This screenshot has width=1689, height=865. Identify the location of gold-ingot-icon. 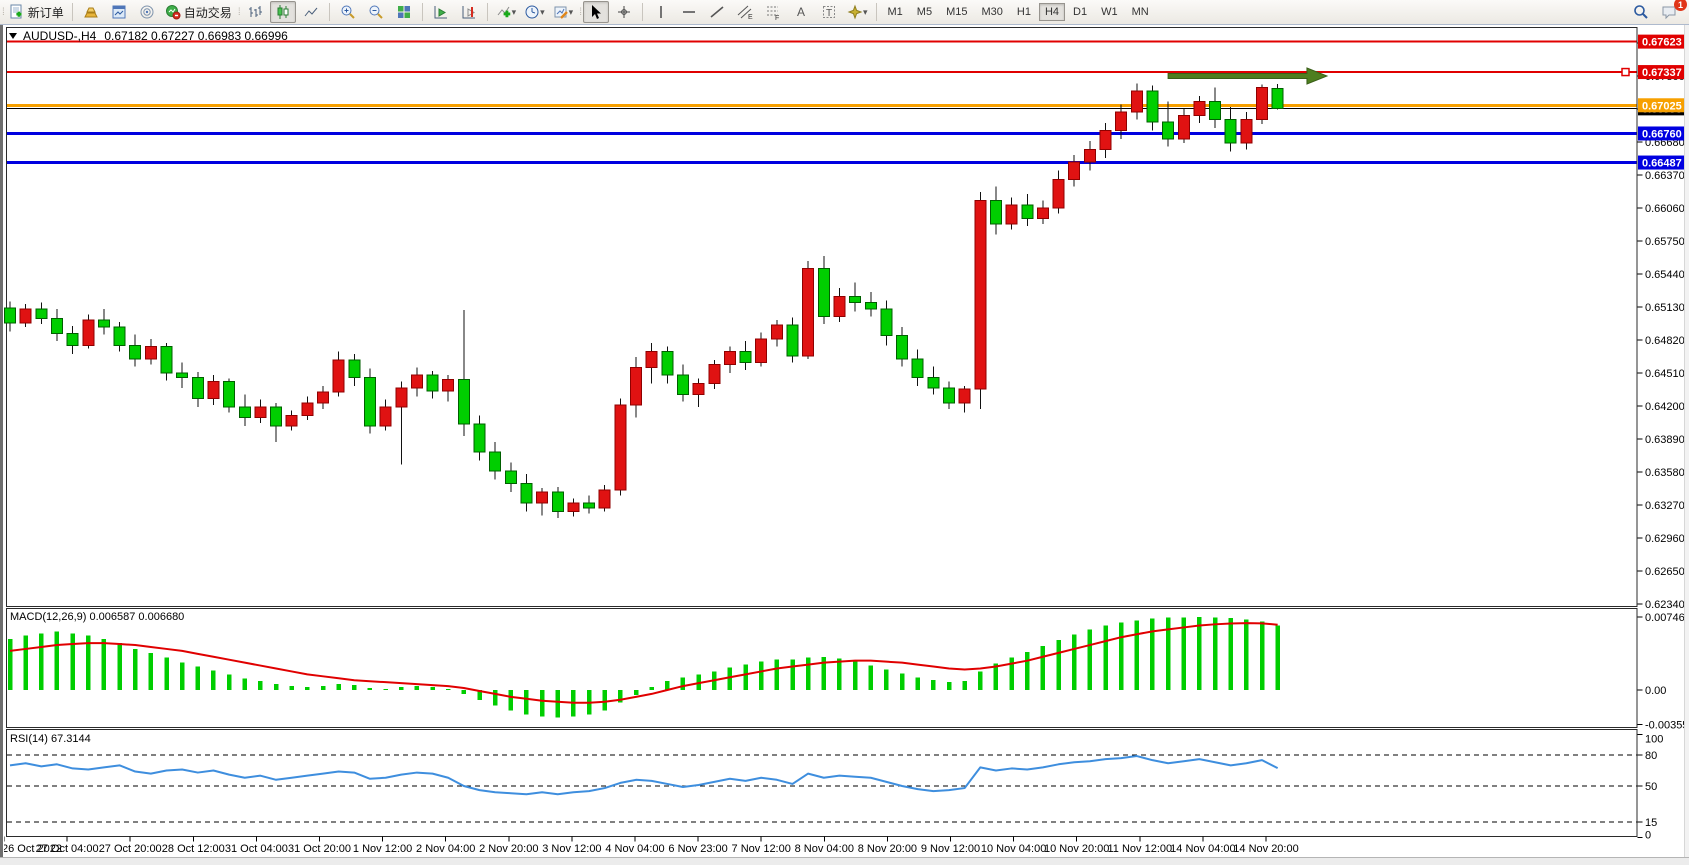
(90, 12).